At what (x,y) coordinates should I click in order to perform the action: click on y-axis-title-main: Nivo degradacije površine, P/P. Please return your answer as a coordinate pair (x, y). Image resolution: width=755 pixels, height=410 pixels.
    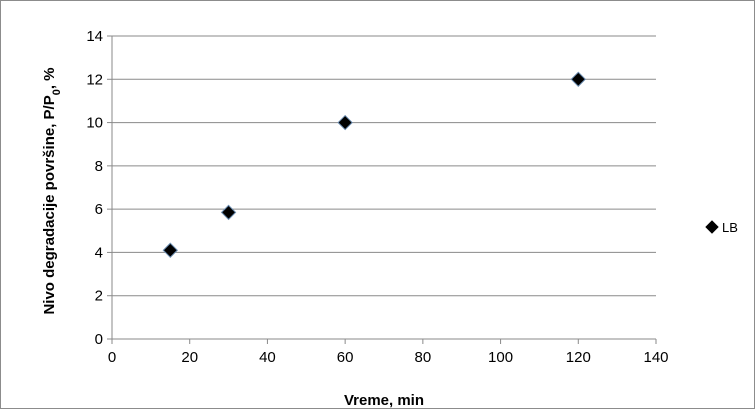
    Looking at the image, I should click on (49, 204).